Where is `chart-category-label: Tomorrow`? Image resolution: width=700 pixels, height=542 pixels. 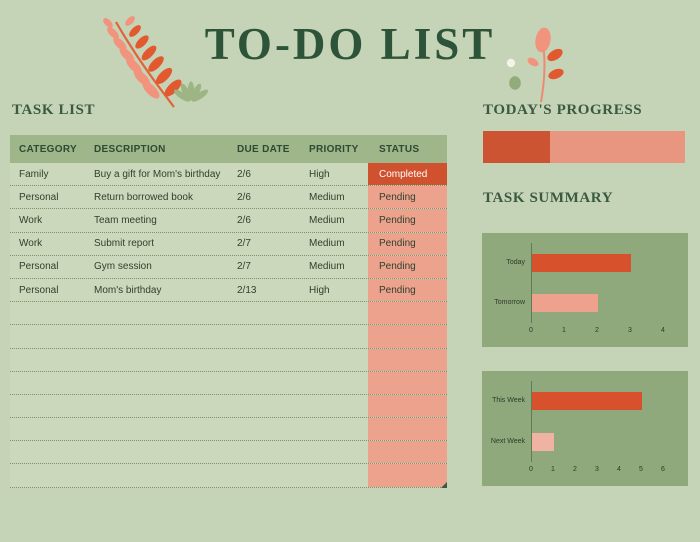
chart-category-label: Tomorrow is located at coordinates (509, 302).